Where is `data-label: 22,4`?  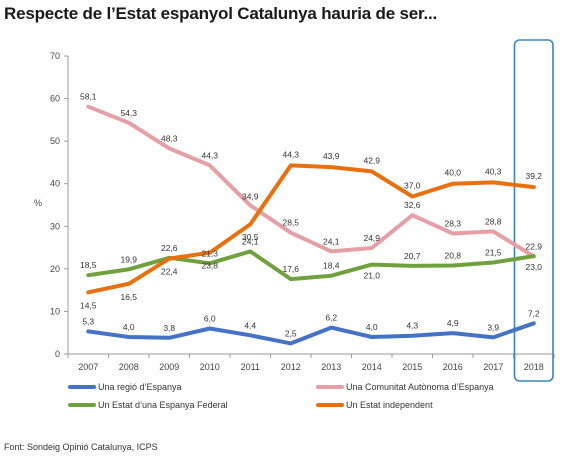 data-label: 22,4 is located at coordinates (169, 272).